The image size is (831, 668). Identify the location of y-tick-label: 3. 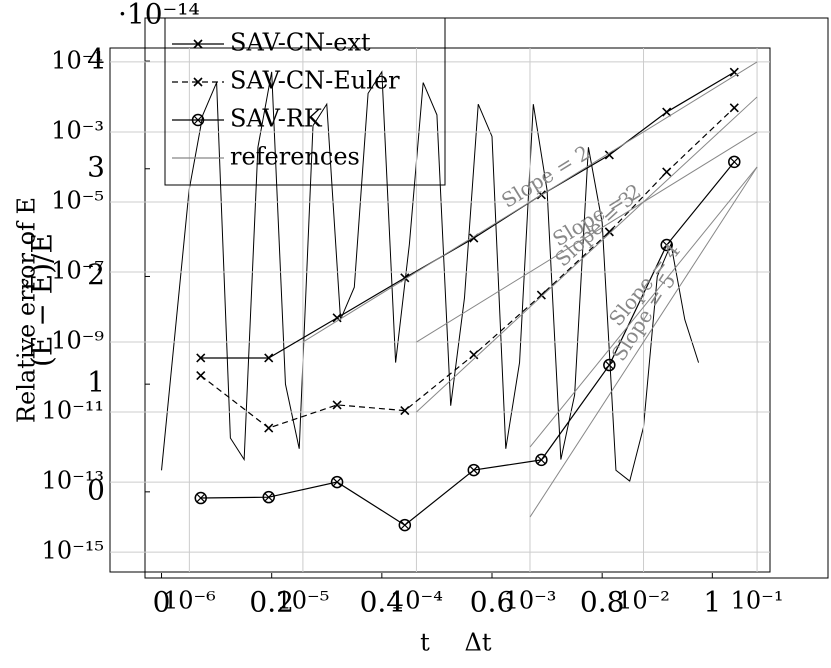
(96, 166).